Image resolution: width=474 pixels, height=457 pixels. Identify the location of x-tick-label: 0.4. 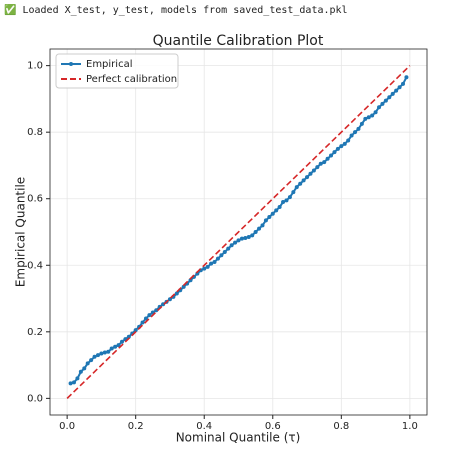
(204, 426).